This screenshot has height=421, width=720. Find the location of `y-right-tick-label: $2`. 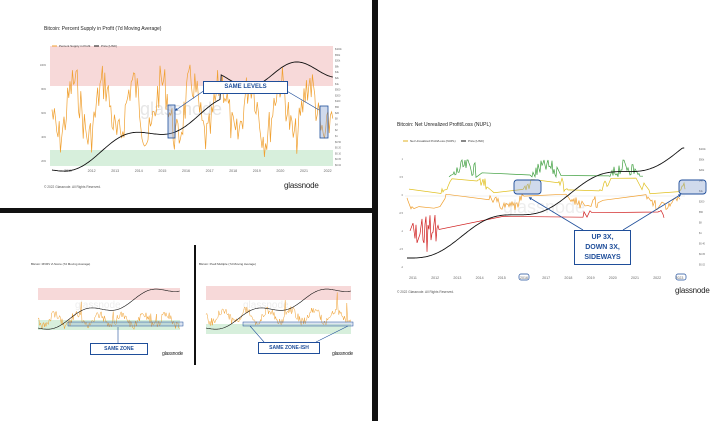

y-right-tick-label: $2 is located at coordinates (336, 130).